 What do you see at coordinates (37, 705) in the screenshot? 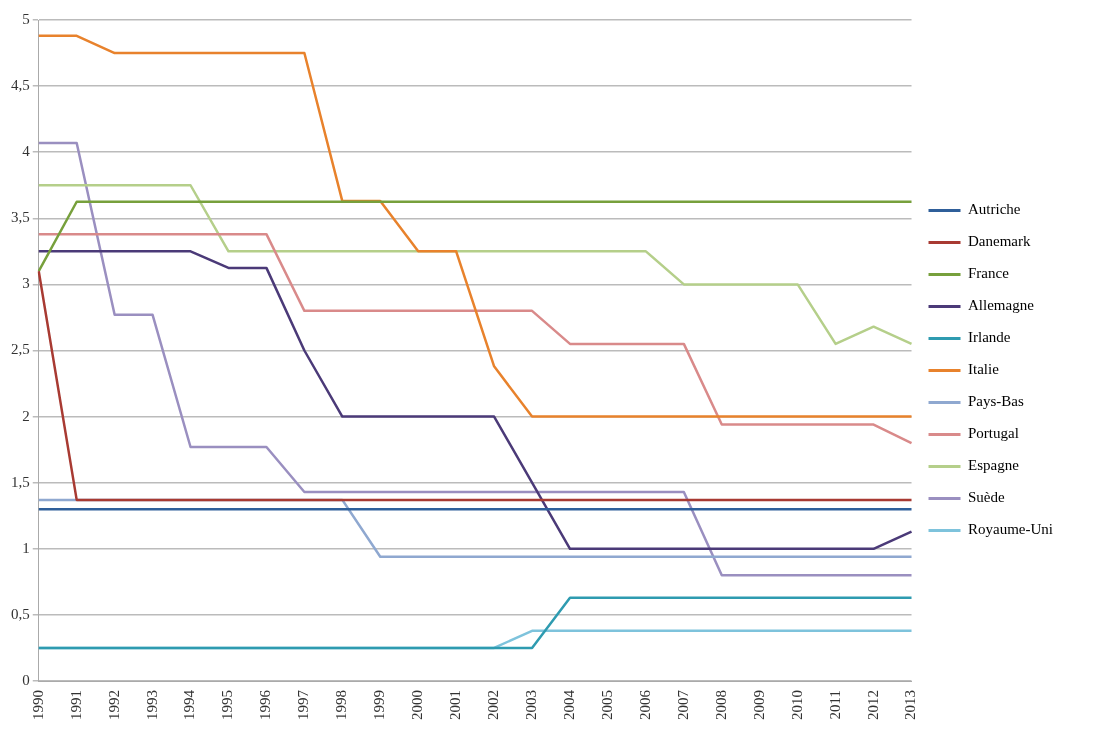
I see `x-tick-label: 1990` at bounding box center [37, 705].